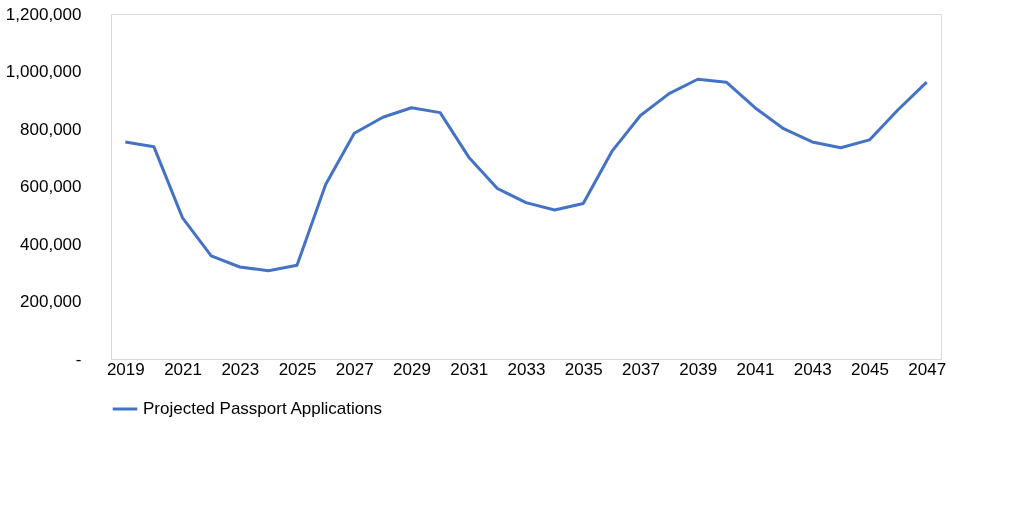 This screenshot has width=1025, height=513. What do you see at coordinates (812, 369) in the screenshot?
I see `x-tick-label: 2043` at bounding box center [812, 369].